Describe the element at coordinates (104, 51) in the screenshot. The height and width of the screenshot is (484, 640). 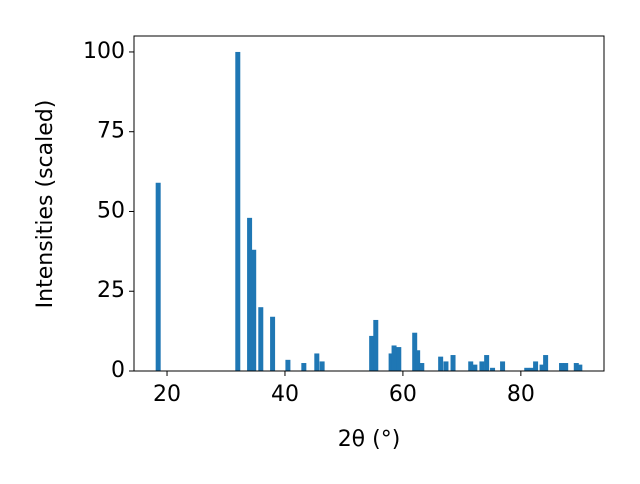
I see `y-tick-label: 100` at that location.